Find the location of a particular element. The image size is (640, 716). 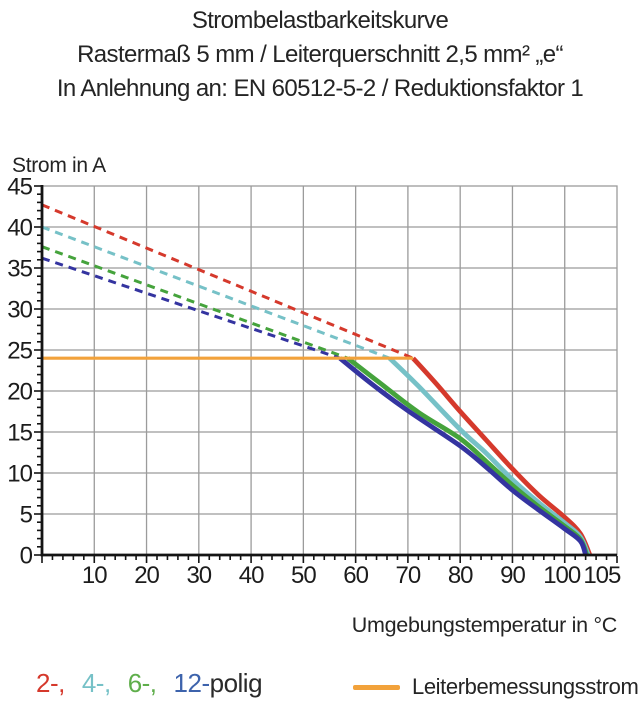

x-tick-label-40: 40 is located at coordinates (251, 575).